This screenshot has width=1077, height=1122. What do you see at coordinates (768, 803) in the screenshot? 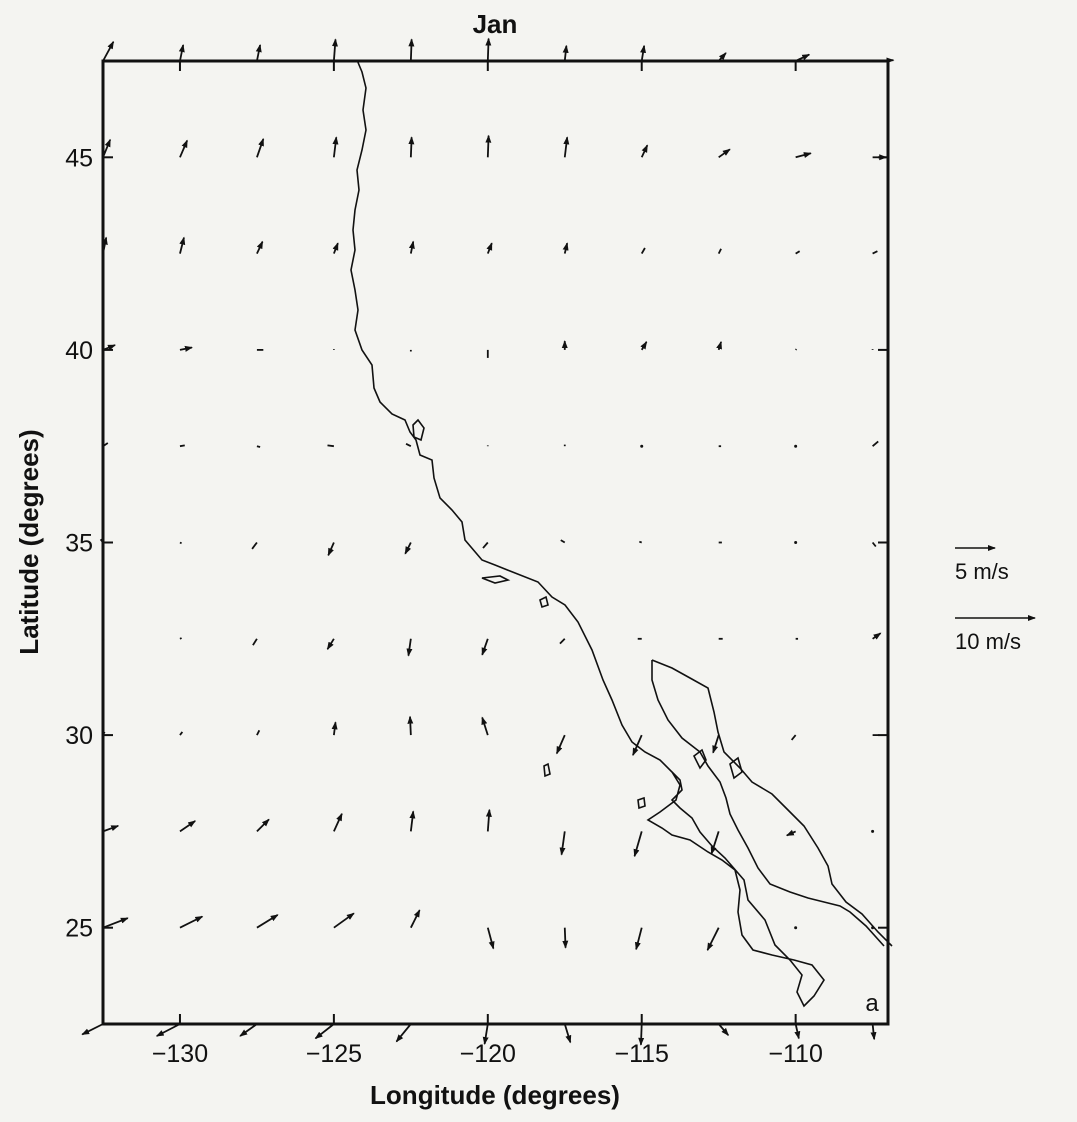
I see `gulf-coast-line` at bounding box center [768, 803].